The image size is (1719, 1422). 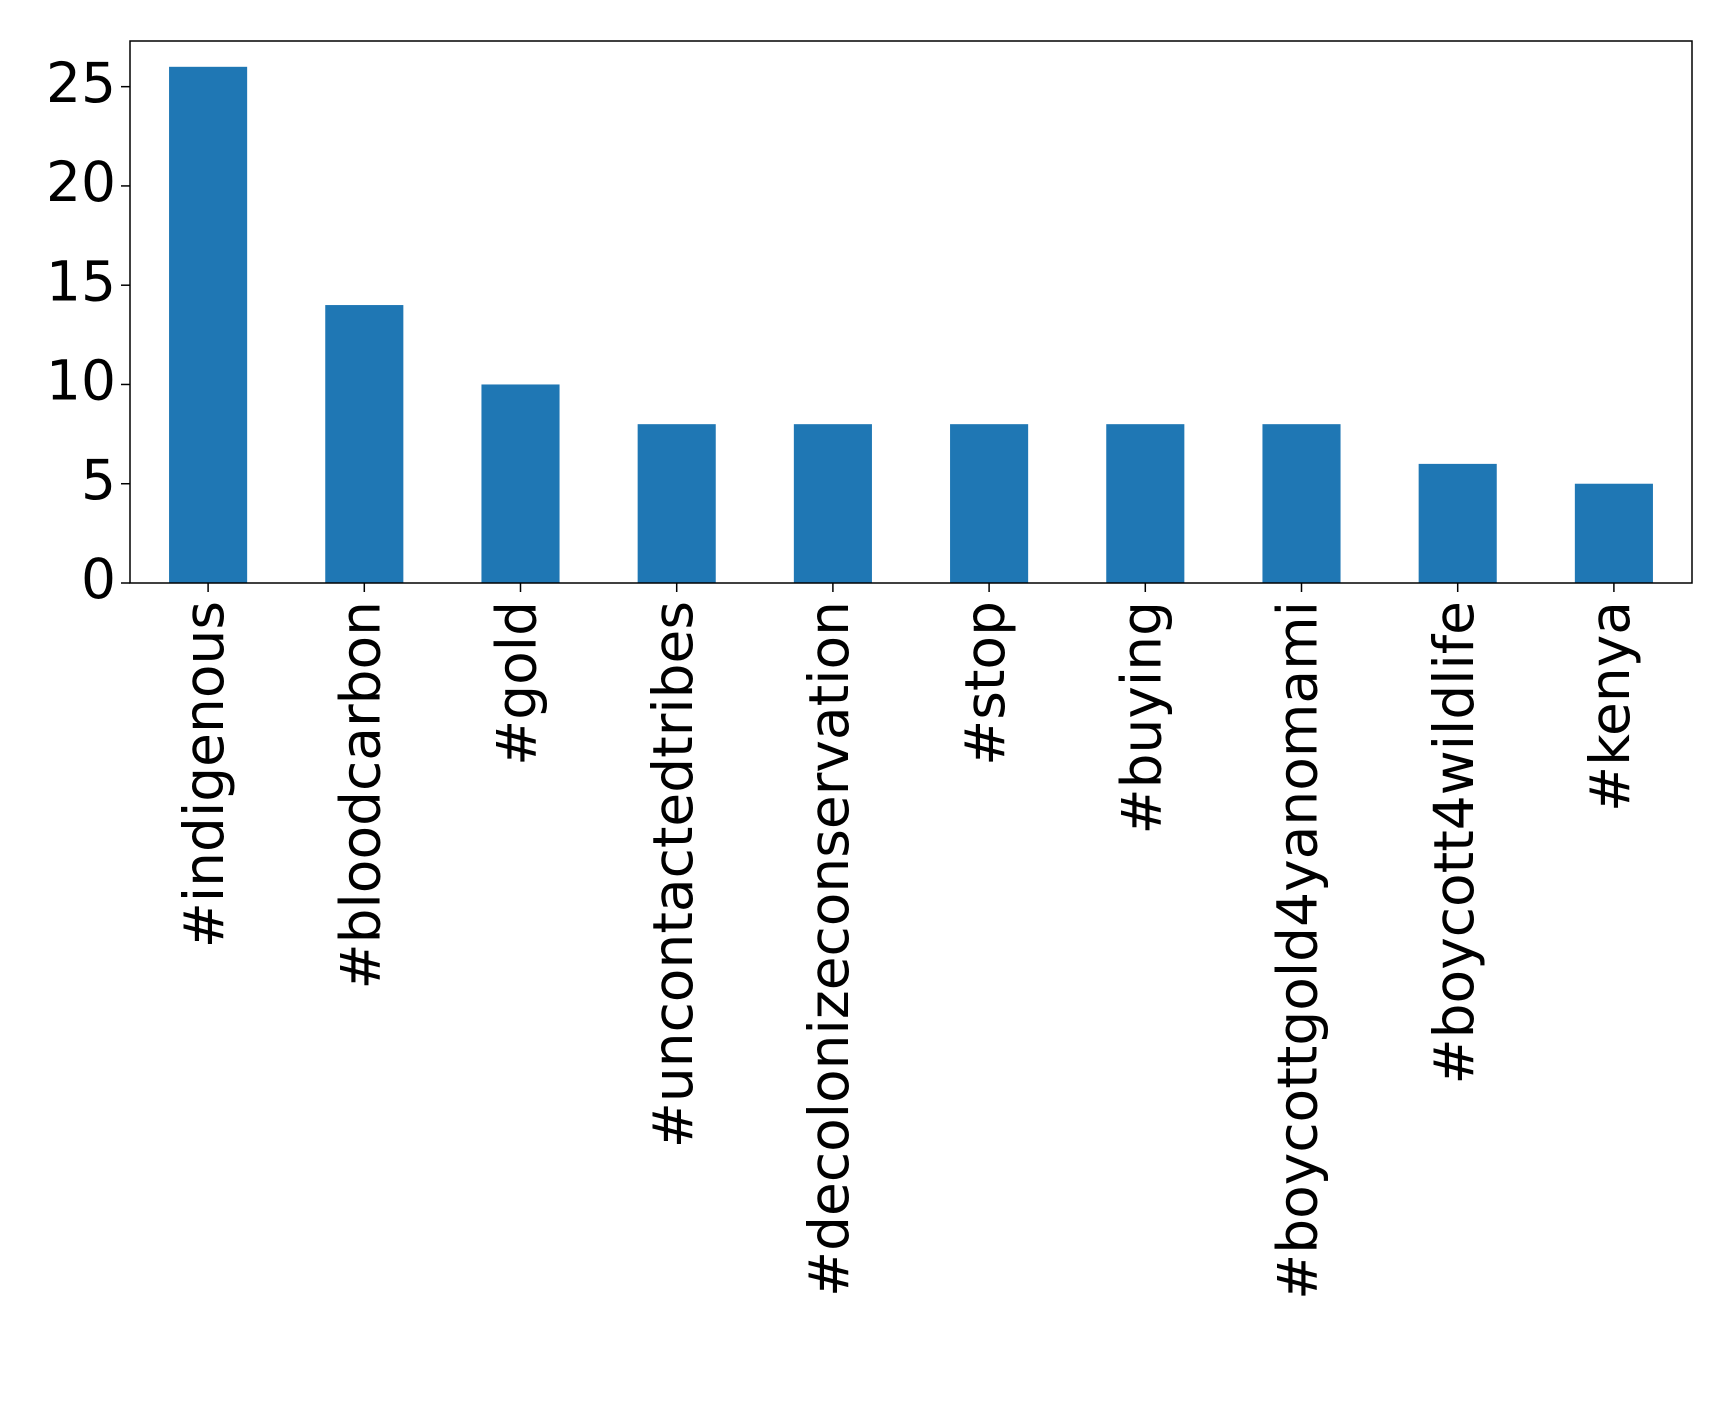 What do you see at coordinates (81, 381) in the screenshot?
I see `y-tick-label: 10` at bounding box center [81, 381].